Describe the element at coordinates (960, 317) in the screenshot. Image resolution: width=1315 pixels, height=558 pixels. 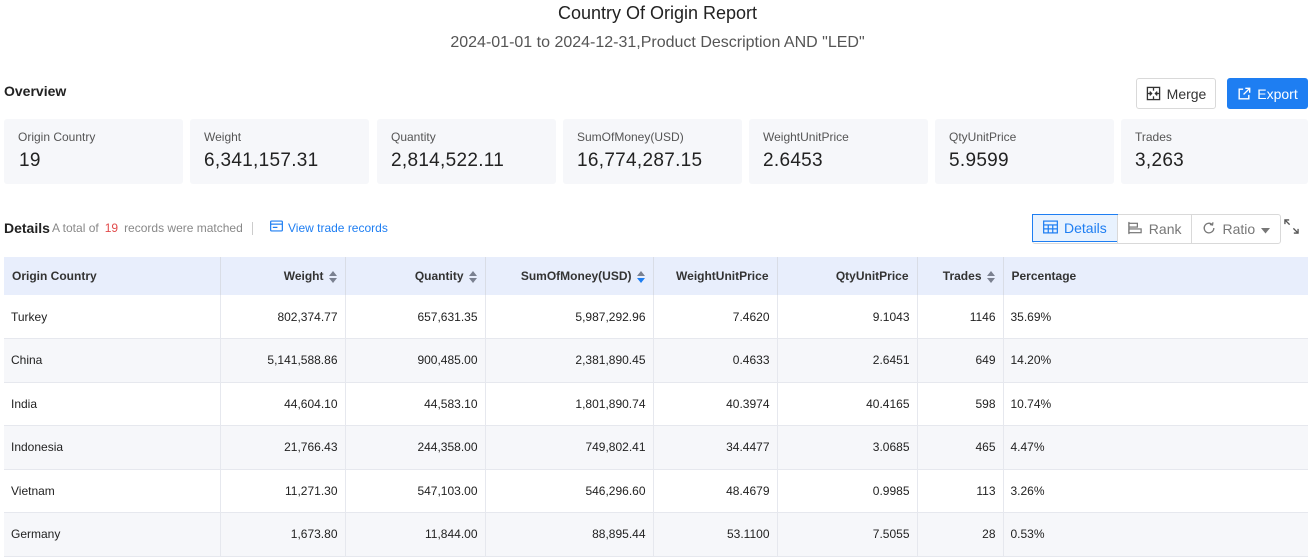
I see `cell-trades: 1146` at that location.